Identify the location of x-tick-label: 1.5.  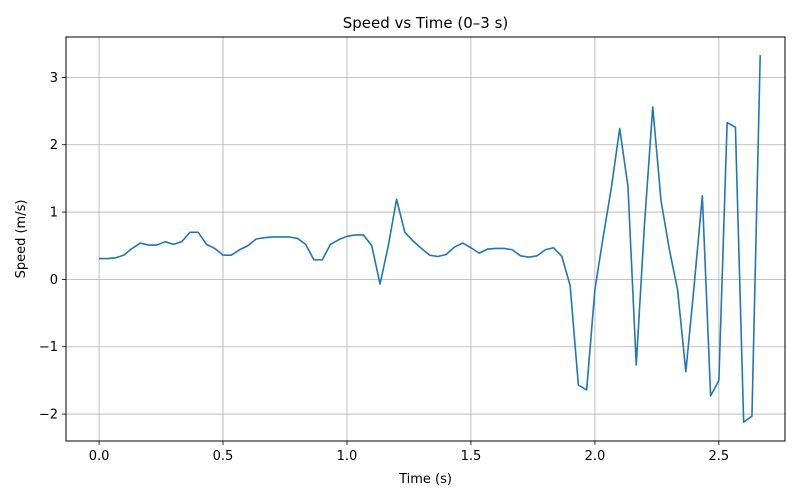
(471, 456).